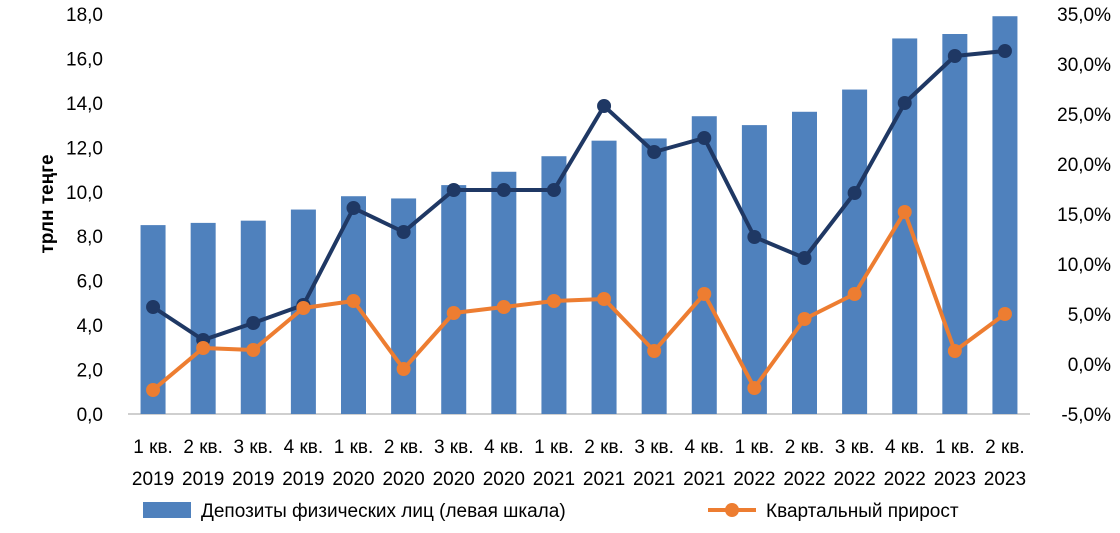 Image resolution: width=1120 pixels, height=533 pixels. I want to click on y-axis-label: трлн теңге, so click(47, 203).